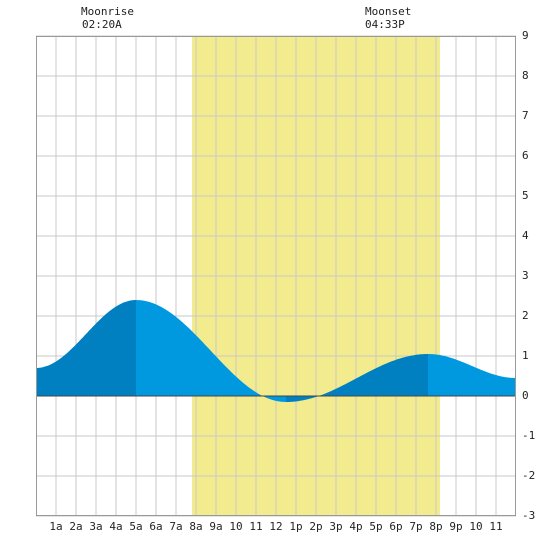 Image resolution: width=550 pixels, height=550 pixels. What do you see at coordinates (335, 526) in the screenshot?
I see `x-tick-label: 3p` at bounding box center [335, 526].